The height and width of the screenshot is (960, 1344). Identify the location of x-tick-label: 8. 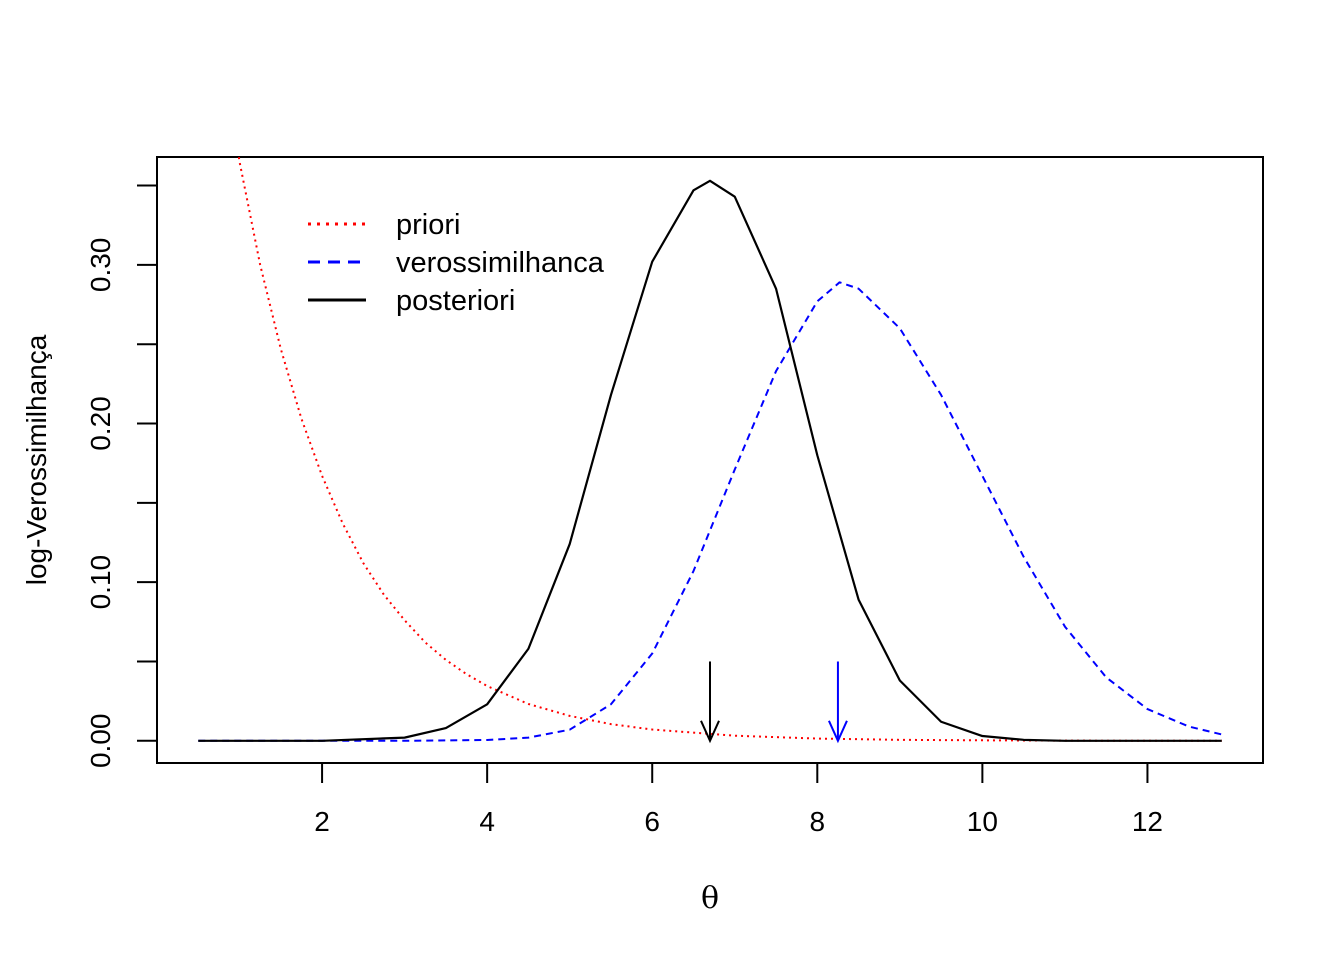
(818, 821).